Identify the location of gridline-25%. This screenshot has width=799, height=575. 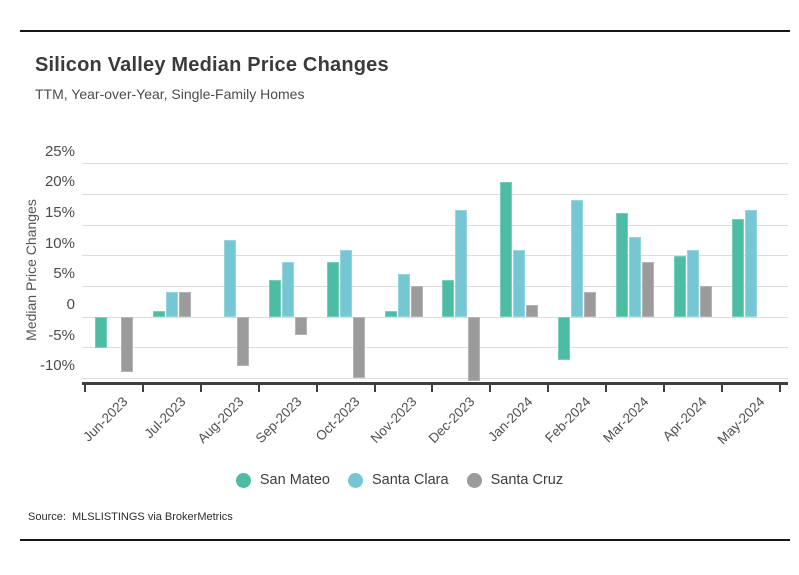
(435, 164).